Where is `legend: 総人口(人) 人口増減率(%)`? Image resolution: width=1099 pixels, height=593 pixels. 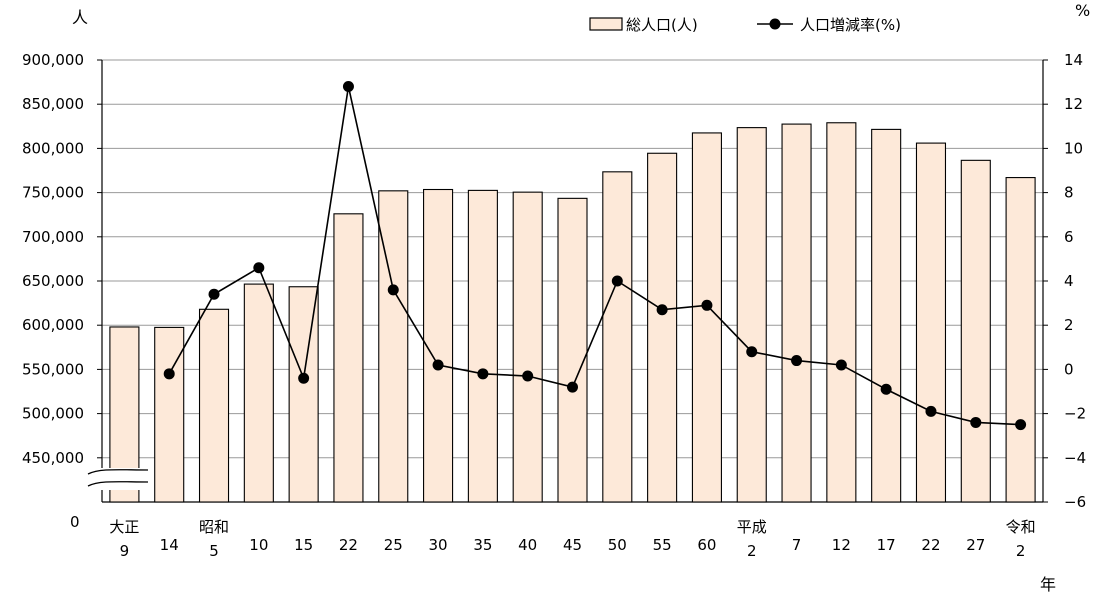
legend: 総人口(人) 人口増減率(%) is located at coordinates (745, 25).